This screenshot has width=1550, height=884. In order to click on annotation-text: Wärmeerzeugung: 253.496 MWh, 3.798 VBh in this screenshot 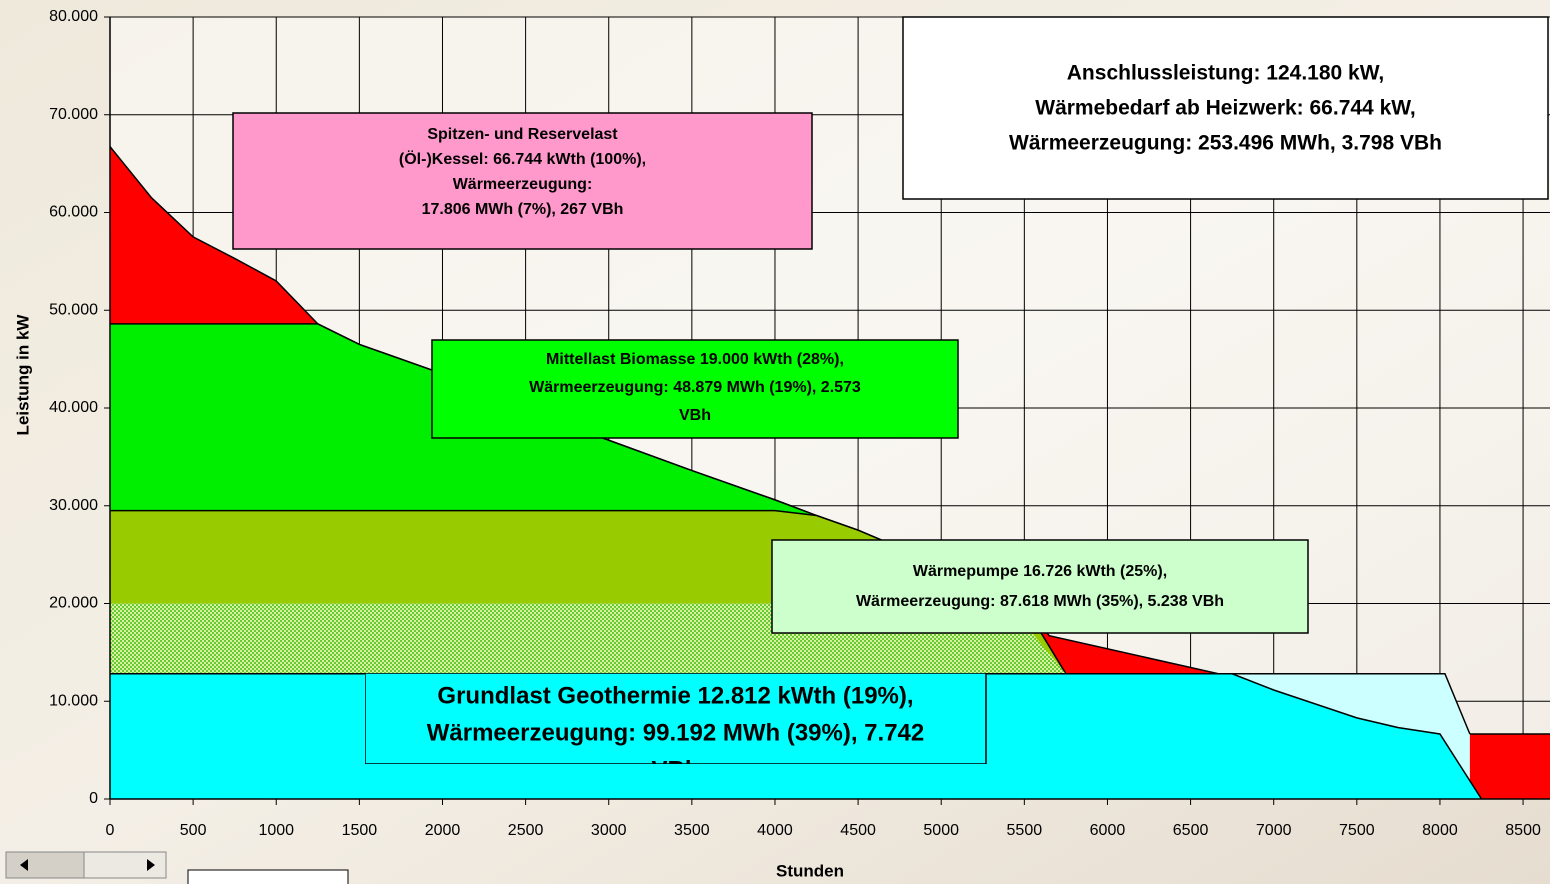, I will do `click(1225, 143)`.